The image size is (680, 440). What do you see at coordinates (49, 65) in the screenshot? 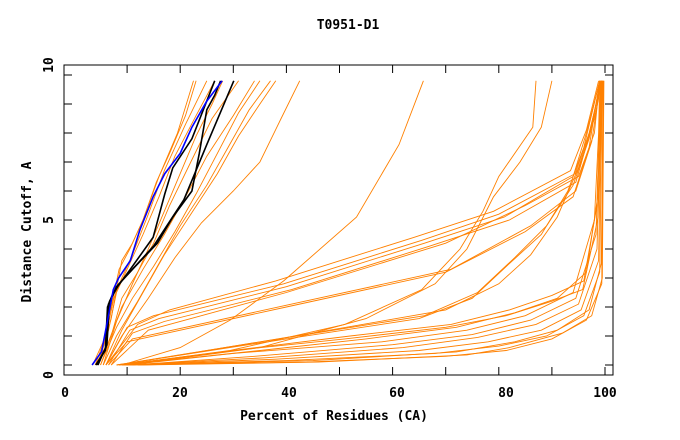
I see `y-tick-label-10: 10` at bounding box center [49, 65].